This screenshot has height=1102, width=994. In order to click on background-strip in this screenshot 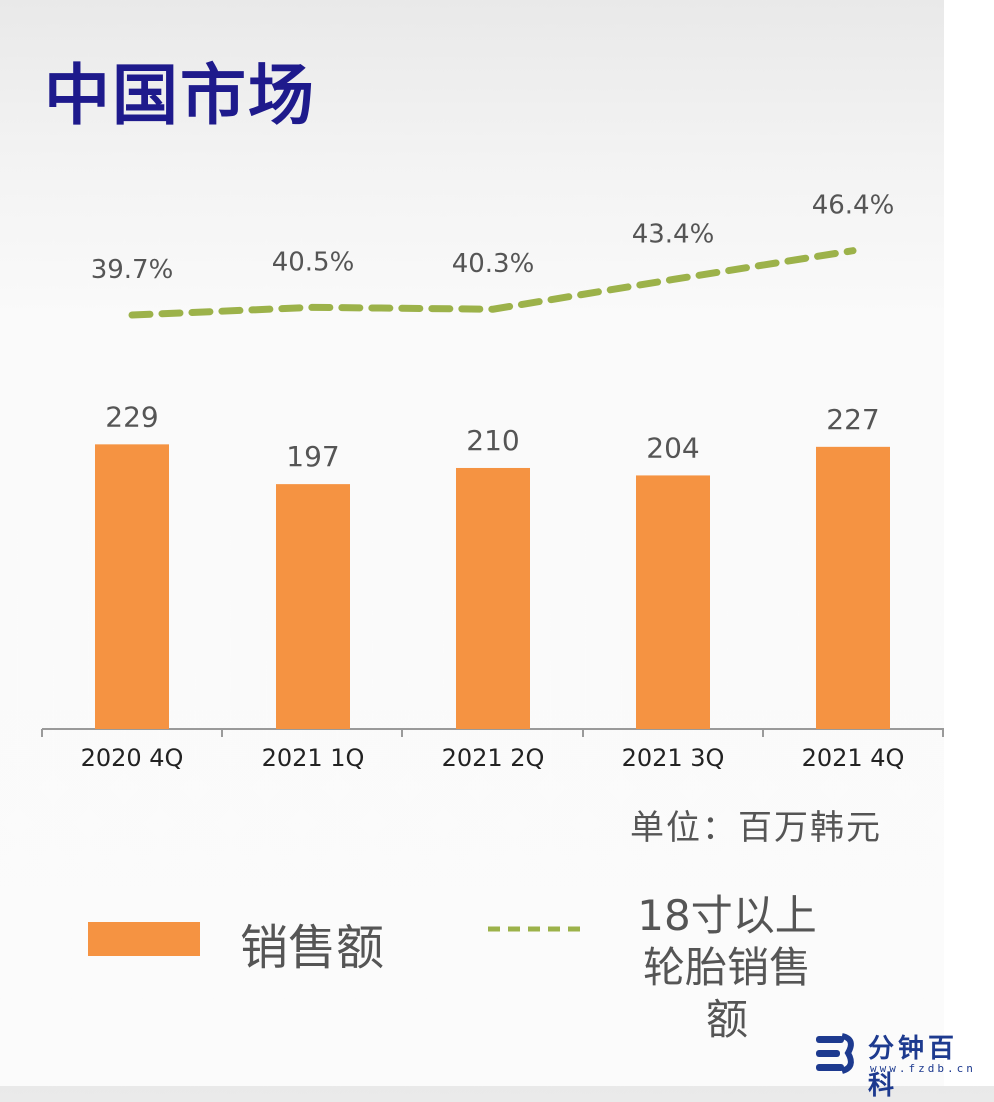, I will do `click(969, 543)`.